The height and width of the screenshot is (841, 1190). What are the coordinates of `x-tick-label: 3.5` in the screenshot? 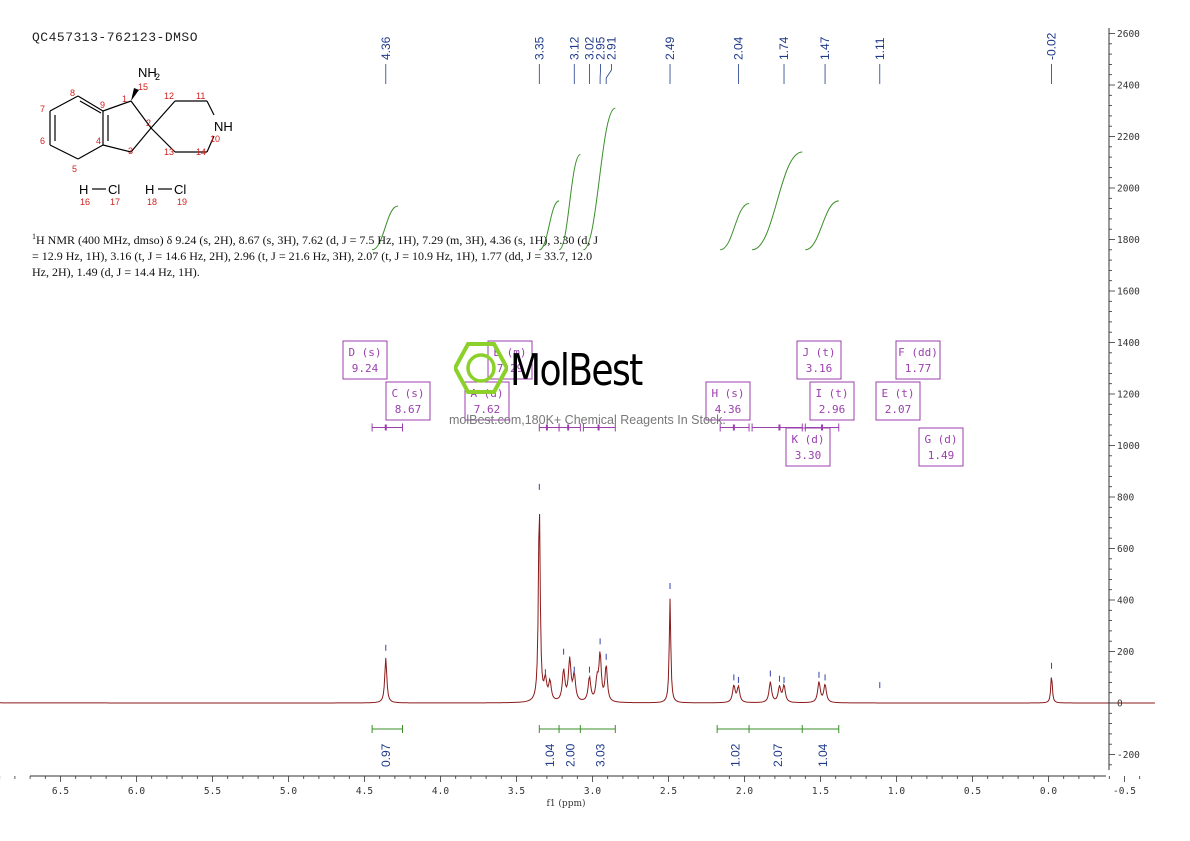 It's located at (516, 791).